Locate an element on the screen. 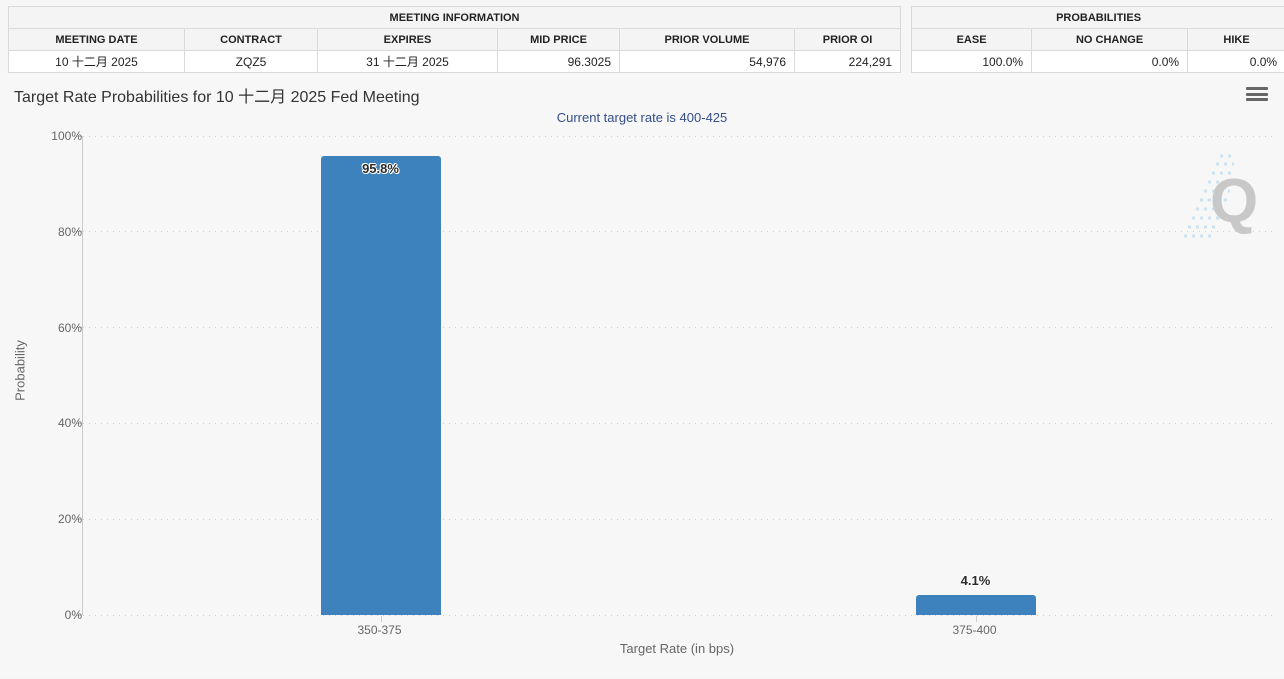 The height and width of the screenshot is (679, 1284). gridline-20% is located at coordinates (677, 519).